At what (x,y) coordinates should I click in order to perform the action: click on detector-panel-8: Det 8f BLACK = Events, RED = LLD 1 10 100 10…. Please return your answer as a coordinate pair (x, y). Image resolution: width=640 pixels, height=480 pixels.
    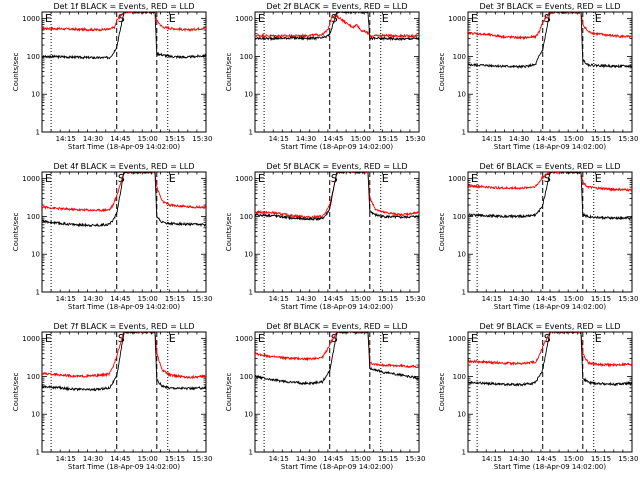
    Looking at the image, I should click on (325, 396).